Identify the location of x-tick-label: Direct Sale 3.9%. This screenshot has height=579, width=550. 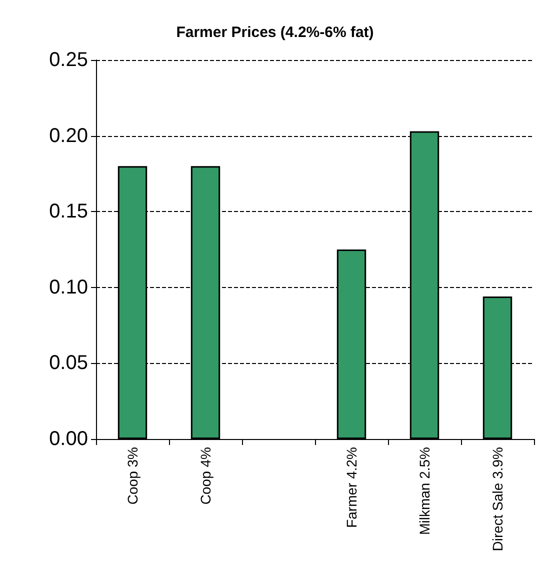
(498, 499).